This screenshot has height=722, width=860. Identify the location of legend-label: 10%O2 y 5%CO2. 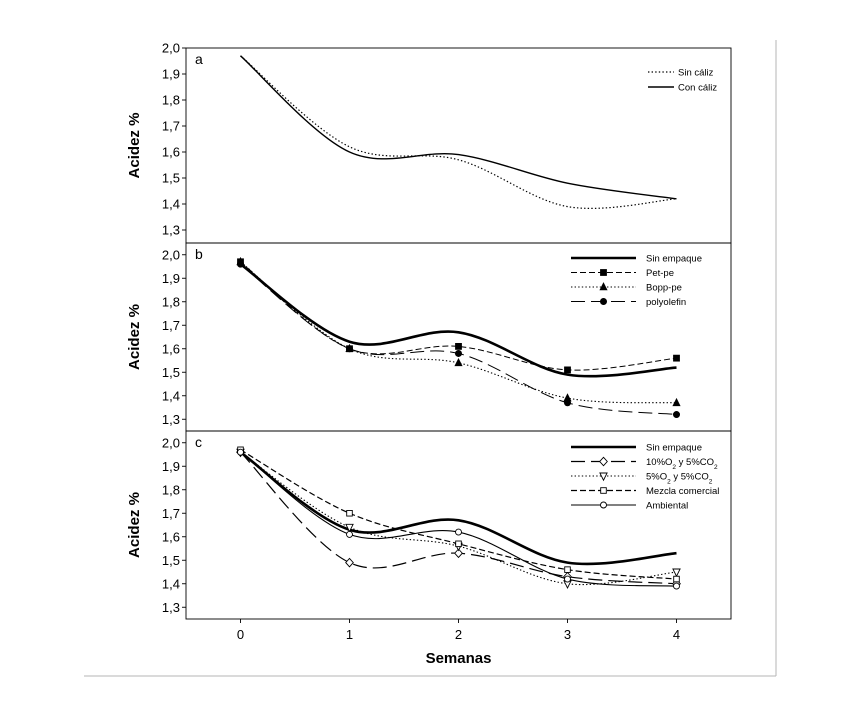
(682, 464).